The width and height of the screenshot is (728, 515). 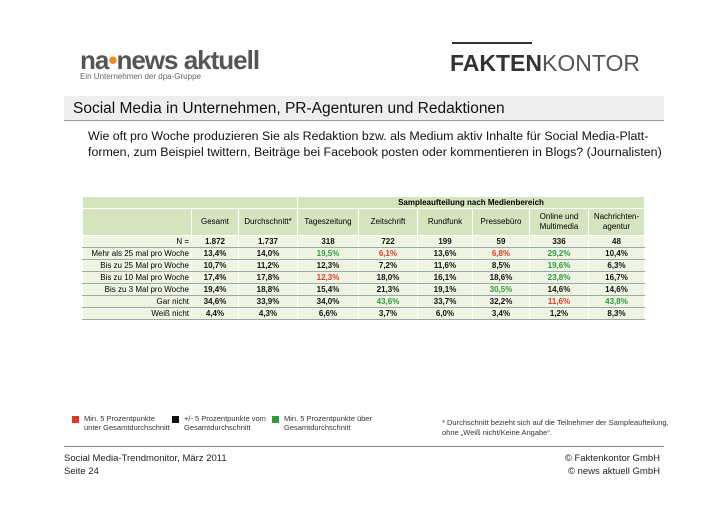 I want to click on cell: 13,6%, so click(x=445, y=253).